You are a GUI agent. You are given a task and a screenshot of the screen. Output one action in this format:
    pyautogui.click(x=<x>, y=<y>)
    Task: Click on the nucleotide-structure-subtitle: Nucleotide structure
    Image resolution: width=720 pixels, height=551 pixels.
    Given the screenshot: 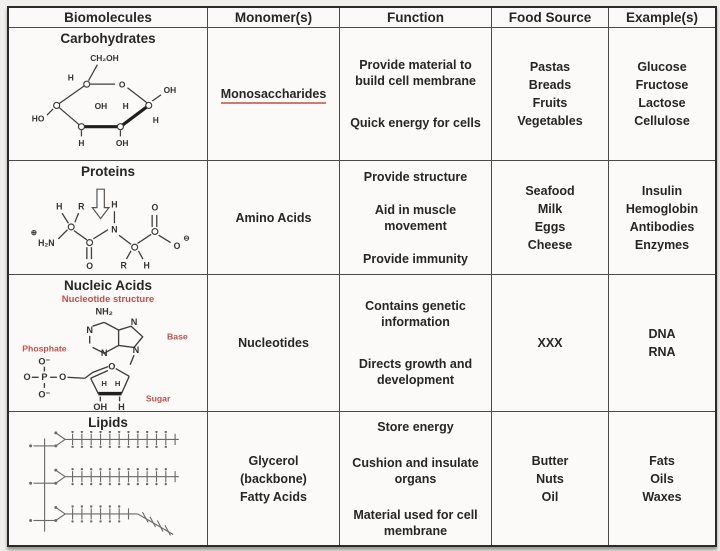 What is the action you would take?
    pyautogui.click(x=108, y=299)
    